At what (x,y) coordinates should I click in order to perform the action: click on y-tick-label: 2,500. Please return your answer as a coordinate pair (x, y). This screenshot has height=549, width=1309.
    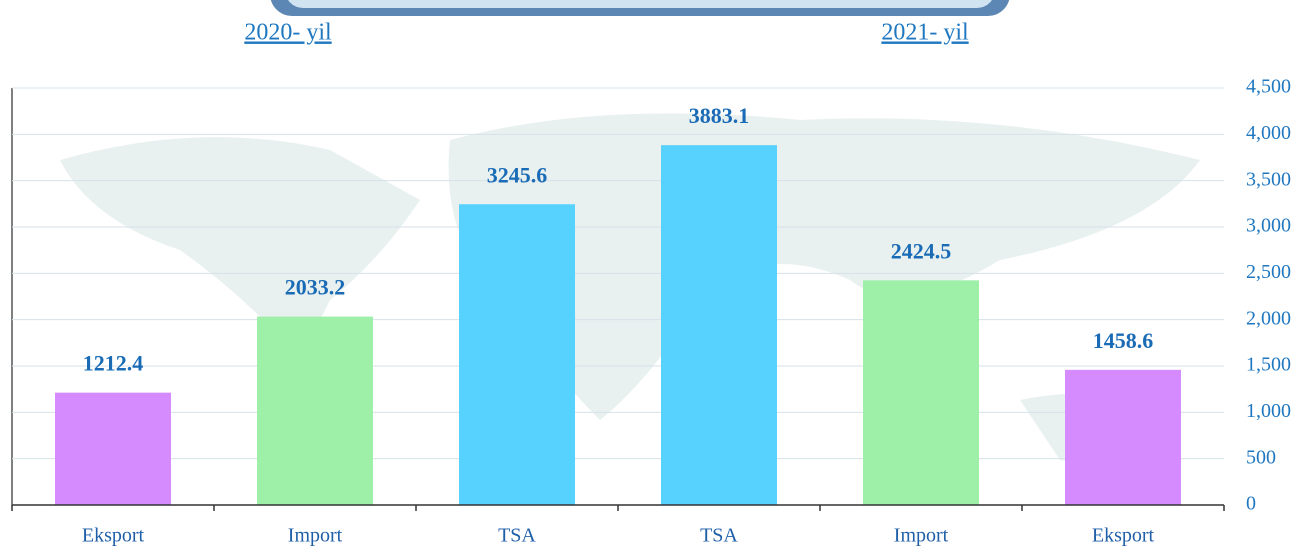
    Looking at the image, I should click on (1268, 272).